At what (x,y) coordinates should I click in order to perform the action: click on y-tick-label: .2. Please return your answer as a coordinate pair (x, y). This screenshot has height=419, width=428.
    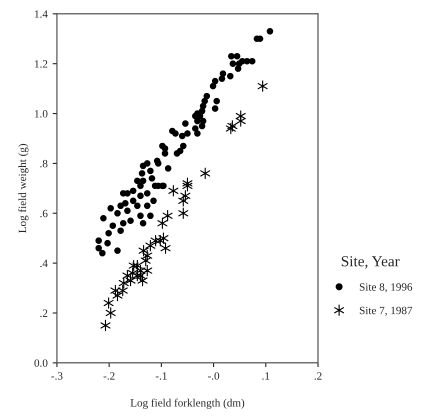
    Looking at the image, I should click on (44, 313).